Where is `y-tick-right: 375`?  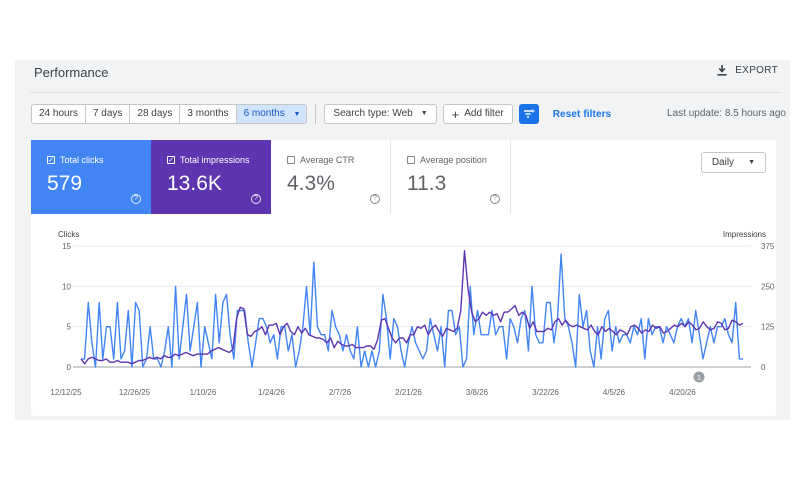
y-tick-right: 375 is located at coordinates (768, 246).